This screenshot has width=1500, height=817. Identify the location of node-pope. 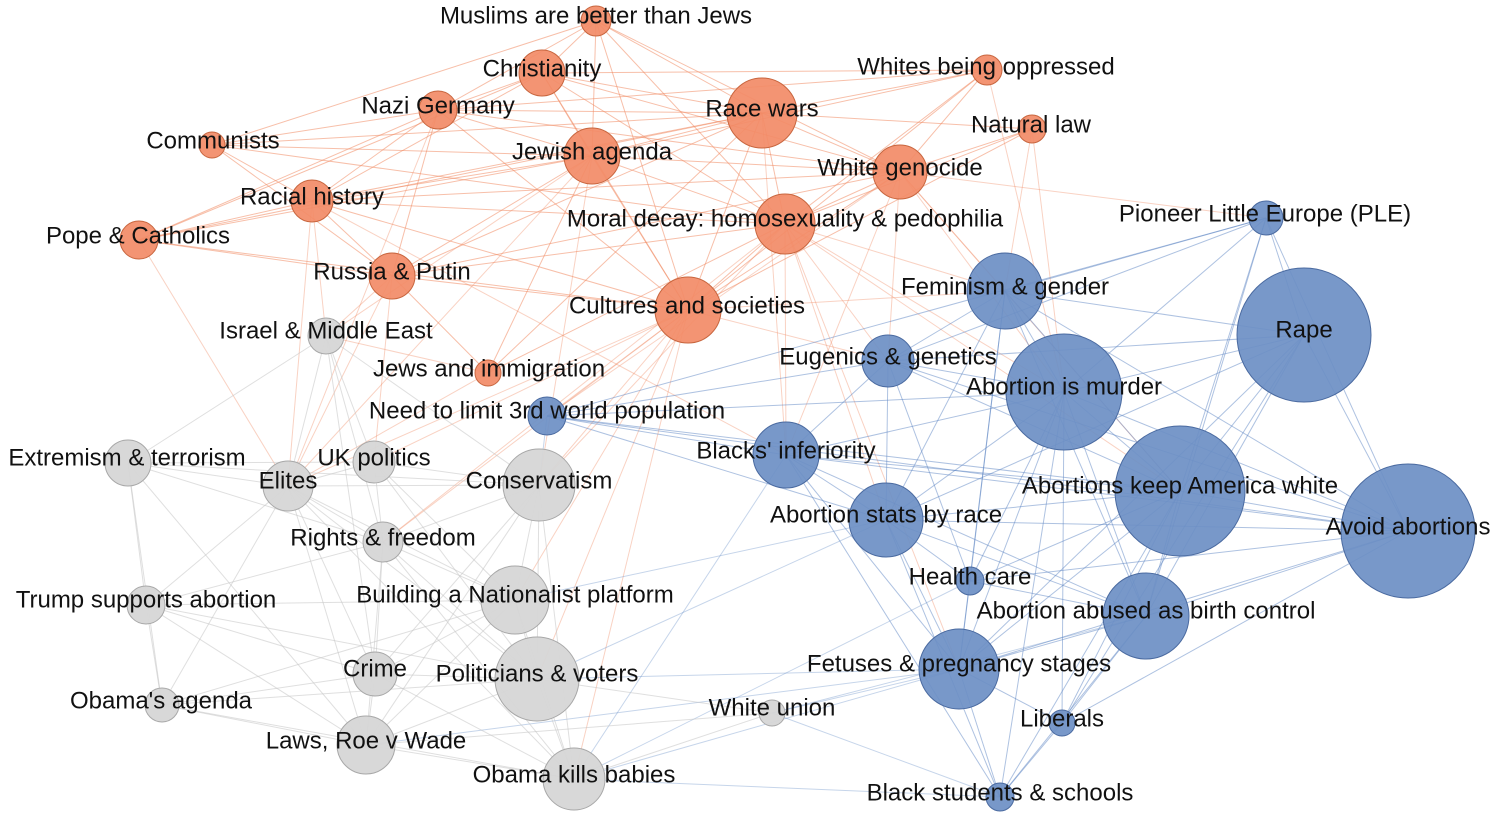
(139, 240).